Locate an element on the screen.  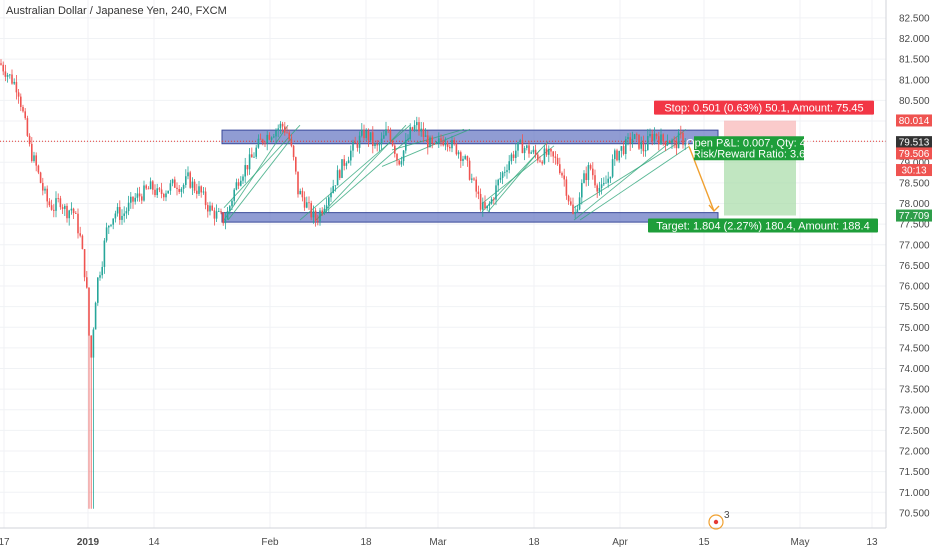
axis-price-tag-background is located at coordinates (914, 120).